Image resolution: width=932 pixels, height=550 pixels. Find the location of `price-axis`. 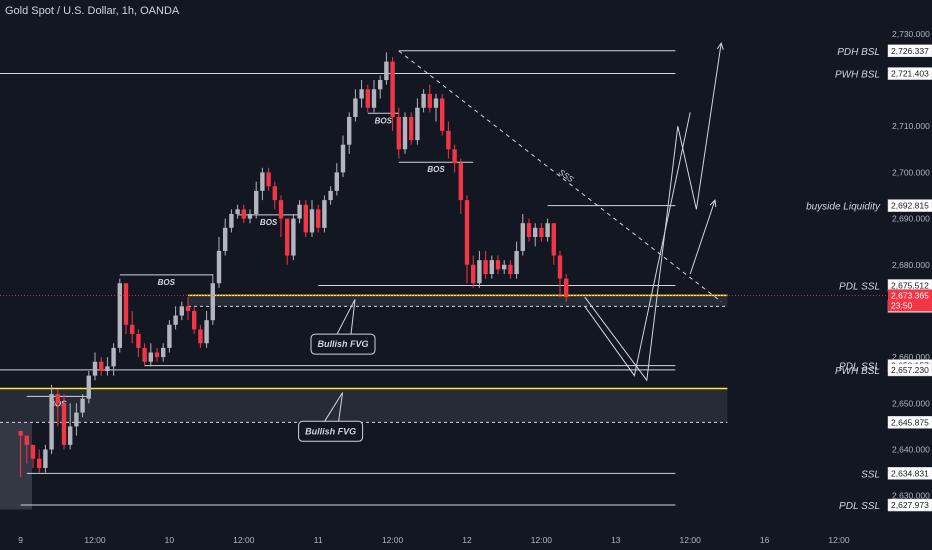

price-axis is located at coordinates (909, 275).